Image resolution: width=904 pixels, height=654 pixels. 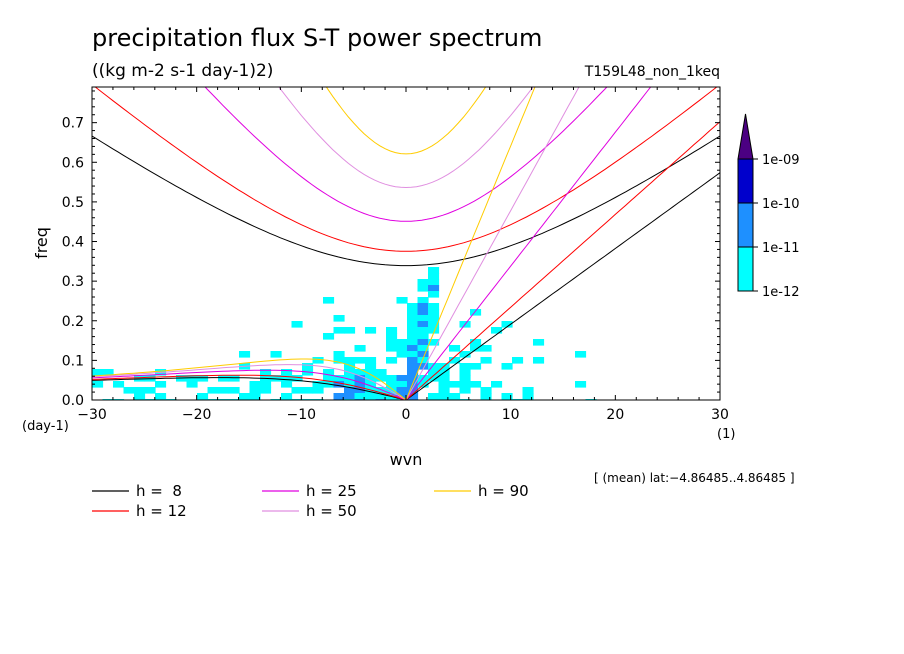 I want to click on colorbar-extend-arrow, so click(x=745, y=136).